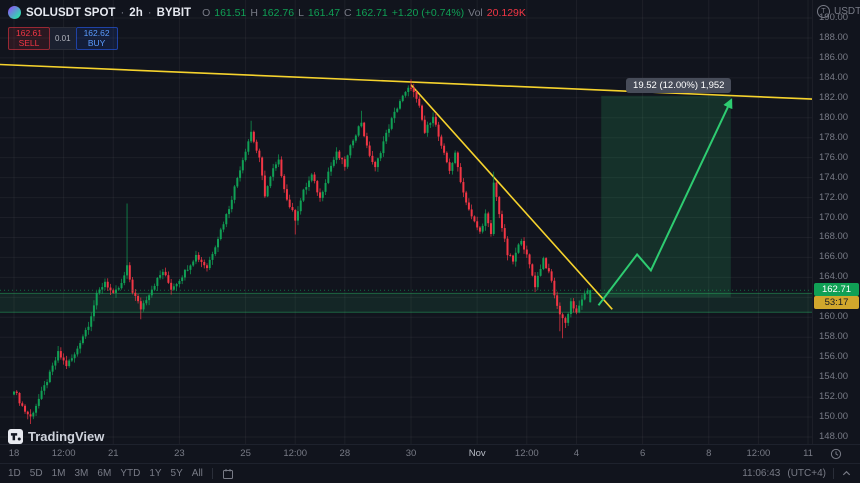 This screenshot has width=860, height=483. Describe the element at coordinates (197, 473) in the screenshot. I see `range-button-all: All` at that location.